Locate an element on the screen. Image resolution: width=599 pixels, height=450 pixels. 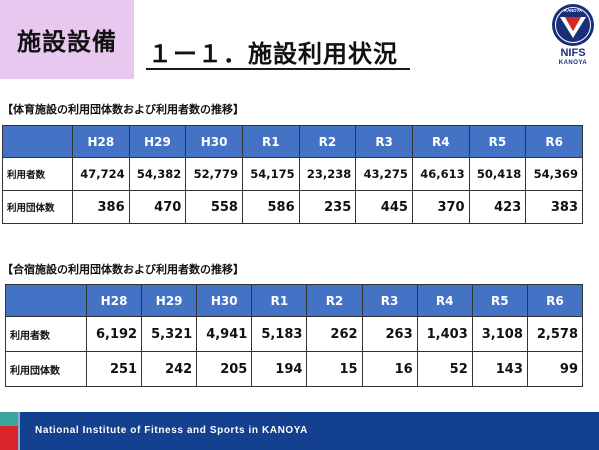
table-cell: 143 is located at coordinates (499, 369).